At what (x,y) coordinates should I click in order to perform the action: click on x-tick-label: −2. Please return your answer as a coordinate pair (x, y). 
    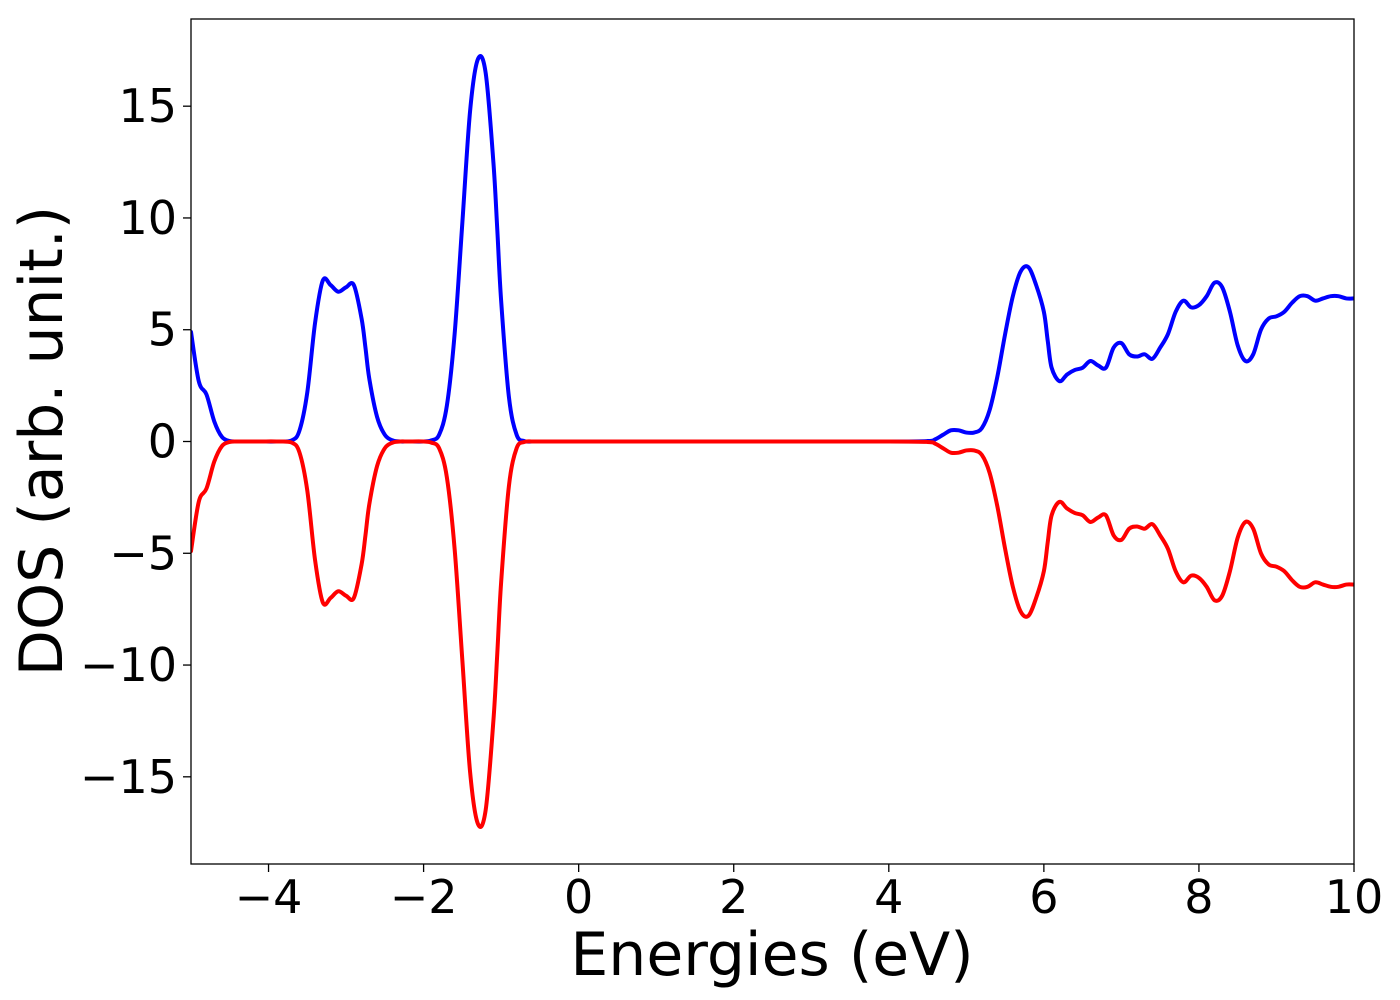
    Looking at the image, I should click on (424, 897).